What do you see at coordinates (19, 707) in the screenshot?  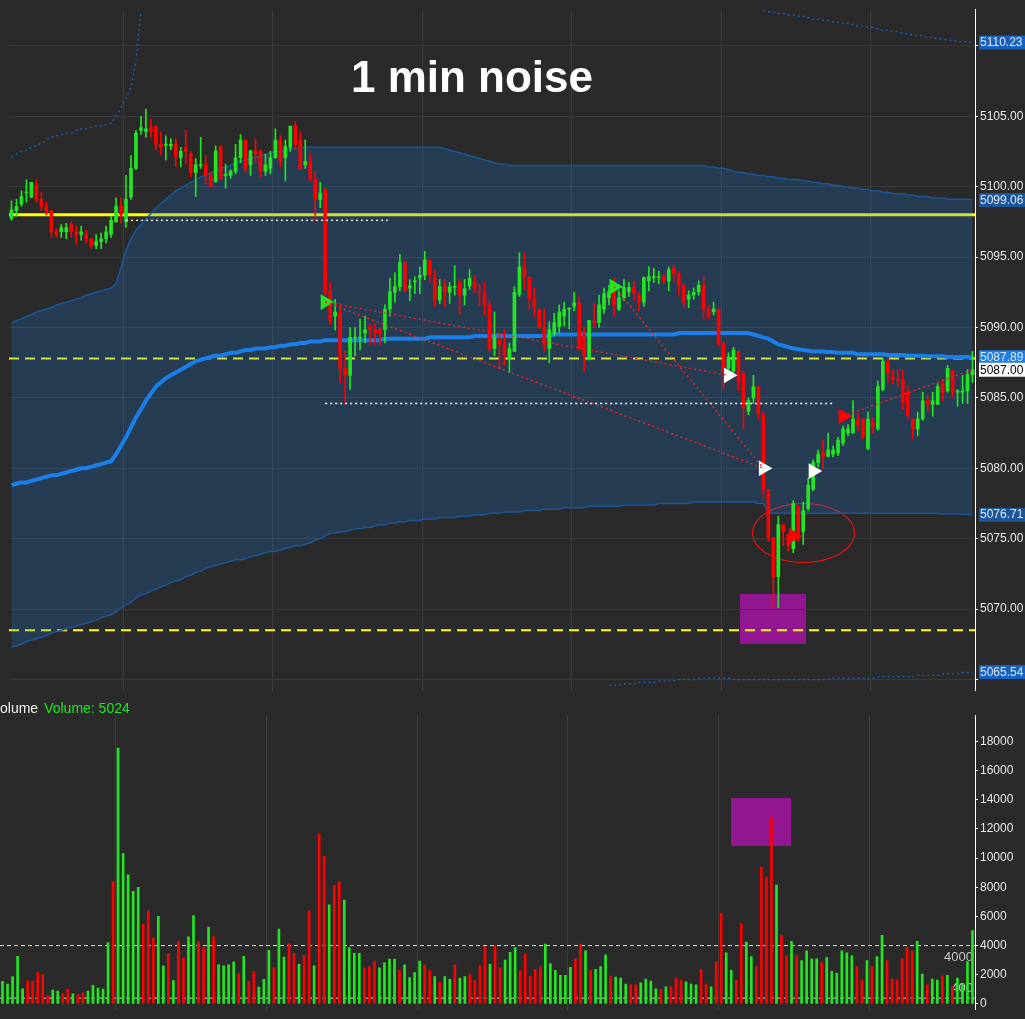 I see `annotation: olume` at bounding box center [19, 707].